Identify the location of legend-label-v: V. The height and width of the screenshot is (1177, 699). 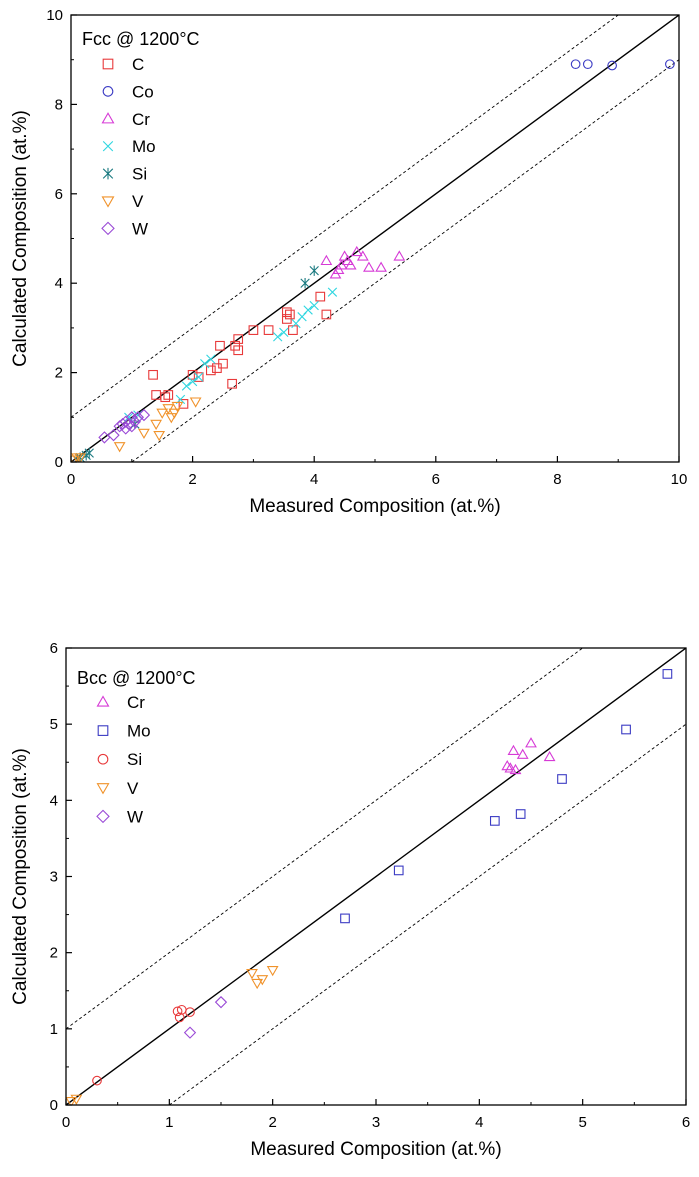
(133, 788).